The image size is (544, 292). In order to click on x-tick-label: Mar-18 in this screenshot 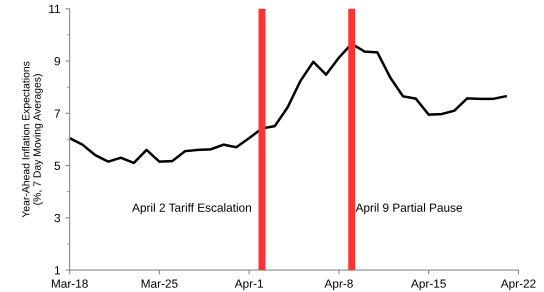, I will do `click(70, 283)`.